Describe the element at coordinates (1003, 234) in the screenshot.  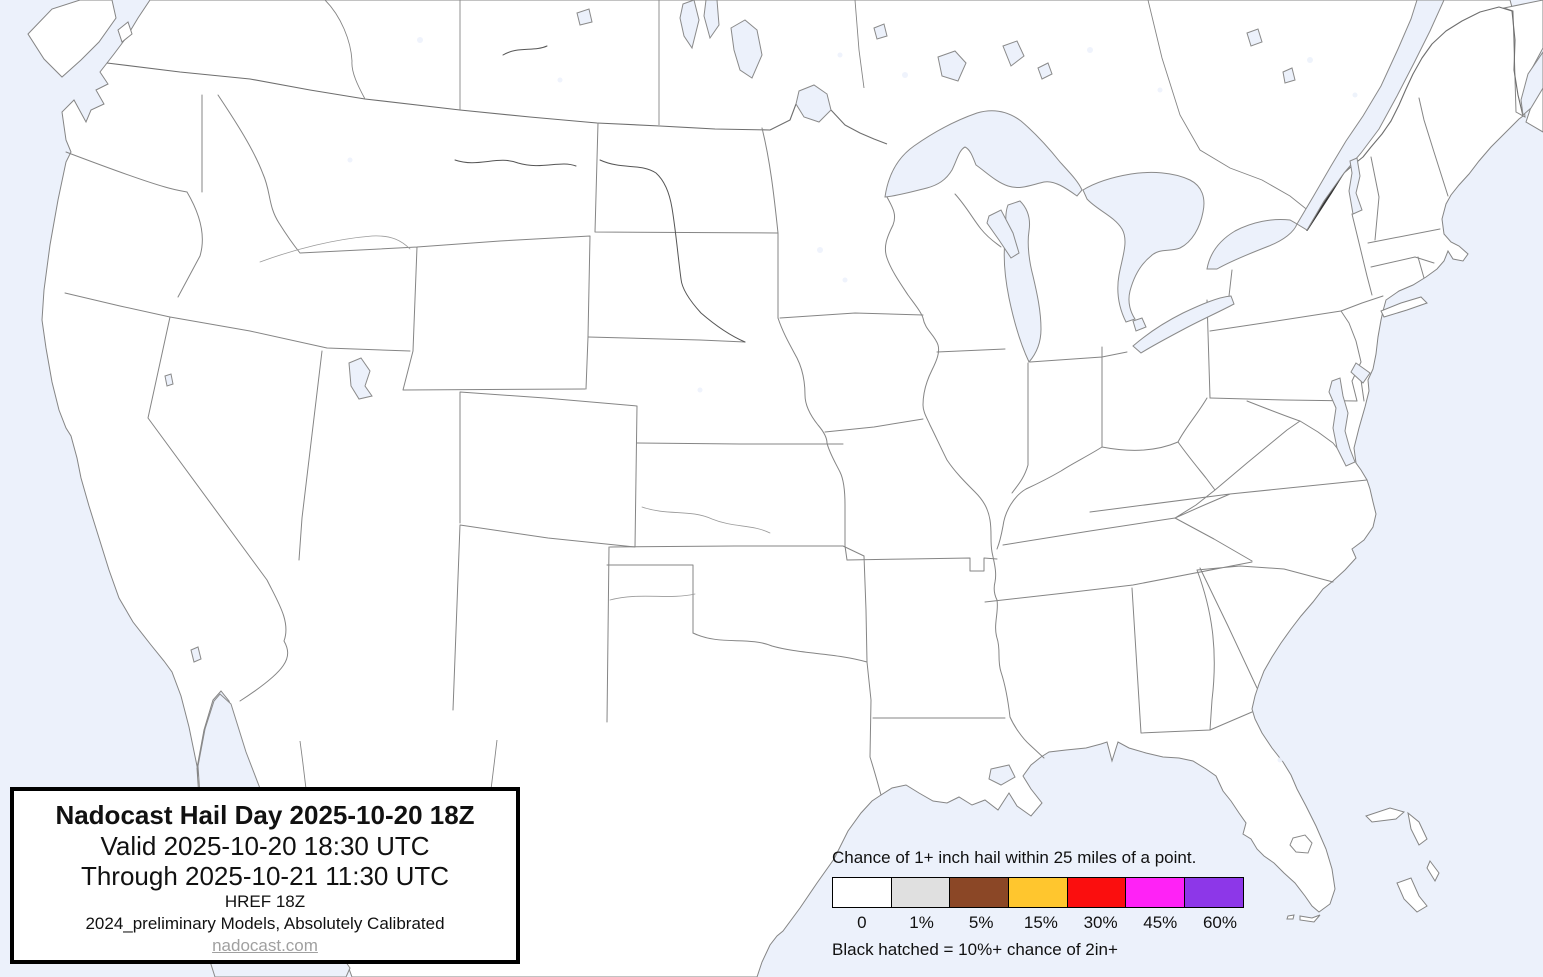
I see `green-bay` at that location.